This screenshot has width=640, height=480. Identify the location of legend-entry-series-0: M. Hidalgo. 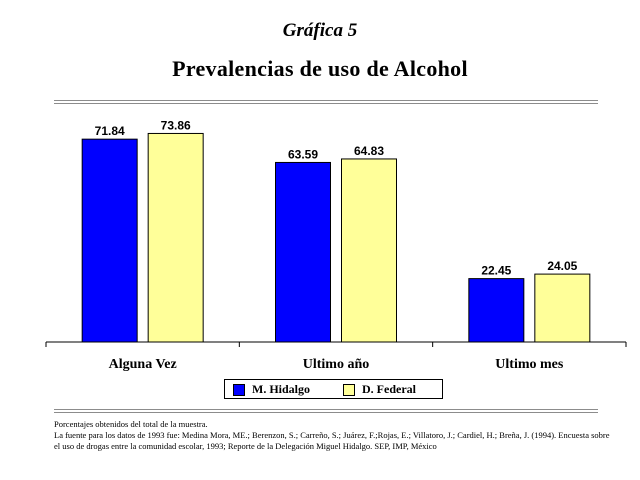
(272, 389).